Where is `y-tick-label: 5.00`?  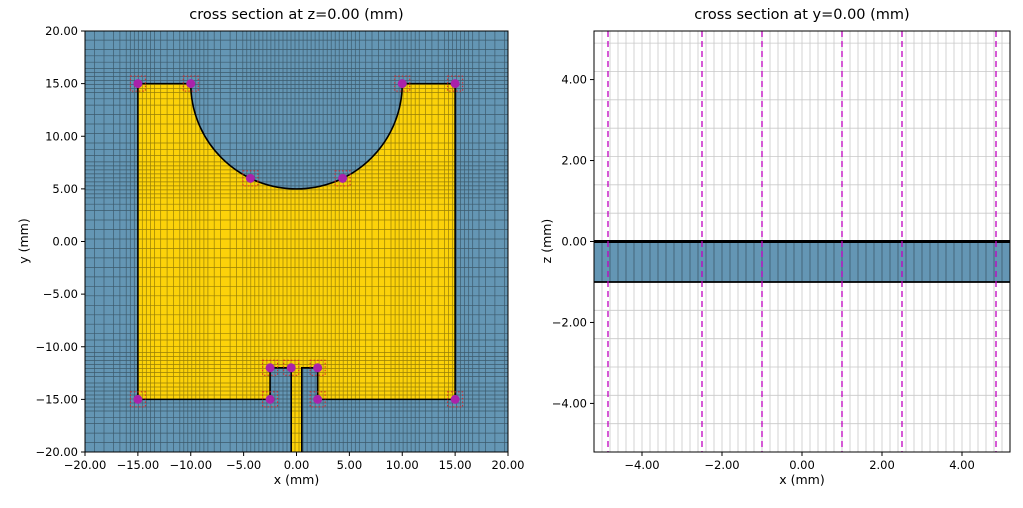 y-tick-label: 5.00 is located at coordinates (65, 189).